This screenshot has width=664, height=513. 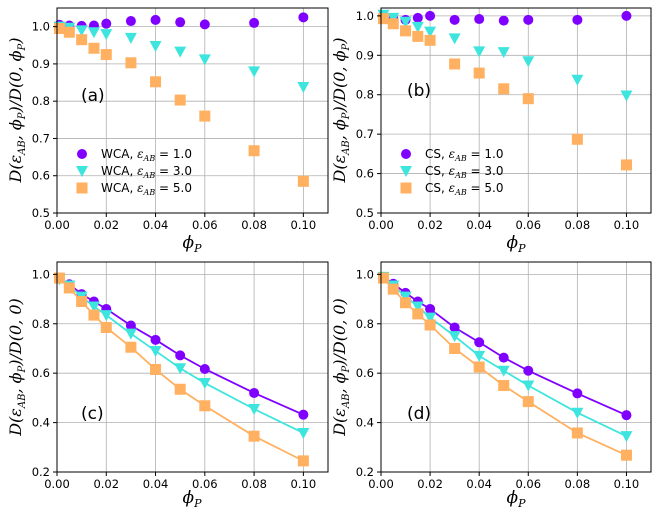 What do you see at coordinates (134, 155) in the screenshot?
I see `legend-item: WCA, εAB = 1.0` at bounding box center [134, 155].